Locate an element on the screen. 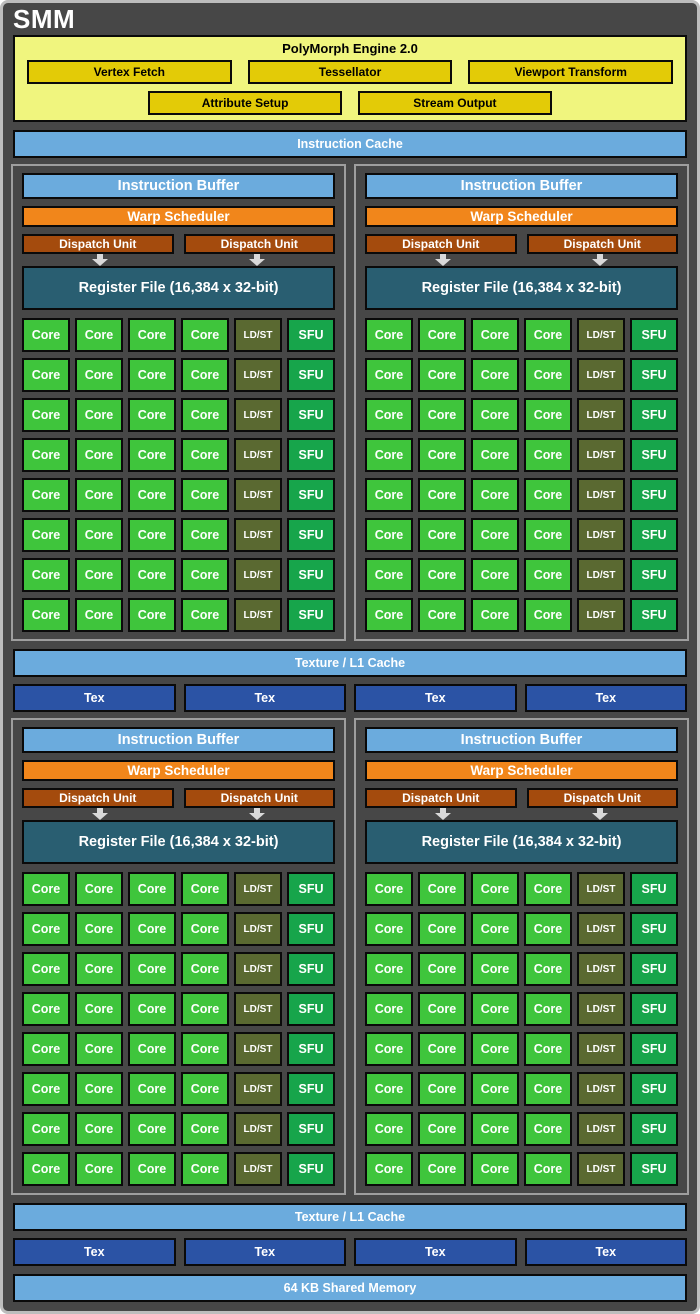  dispatch-unit-row: Dispatch Unit Dispatch Unit is located at coordinates (521, 244).